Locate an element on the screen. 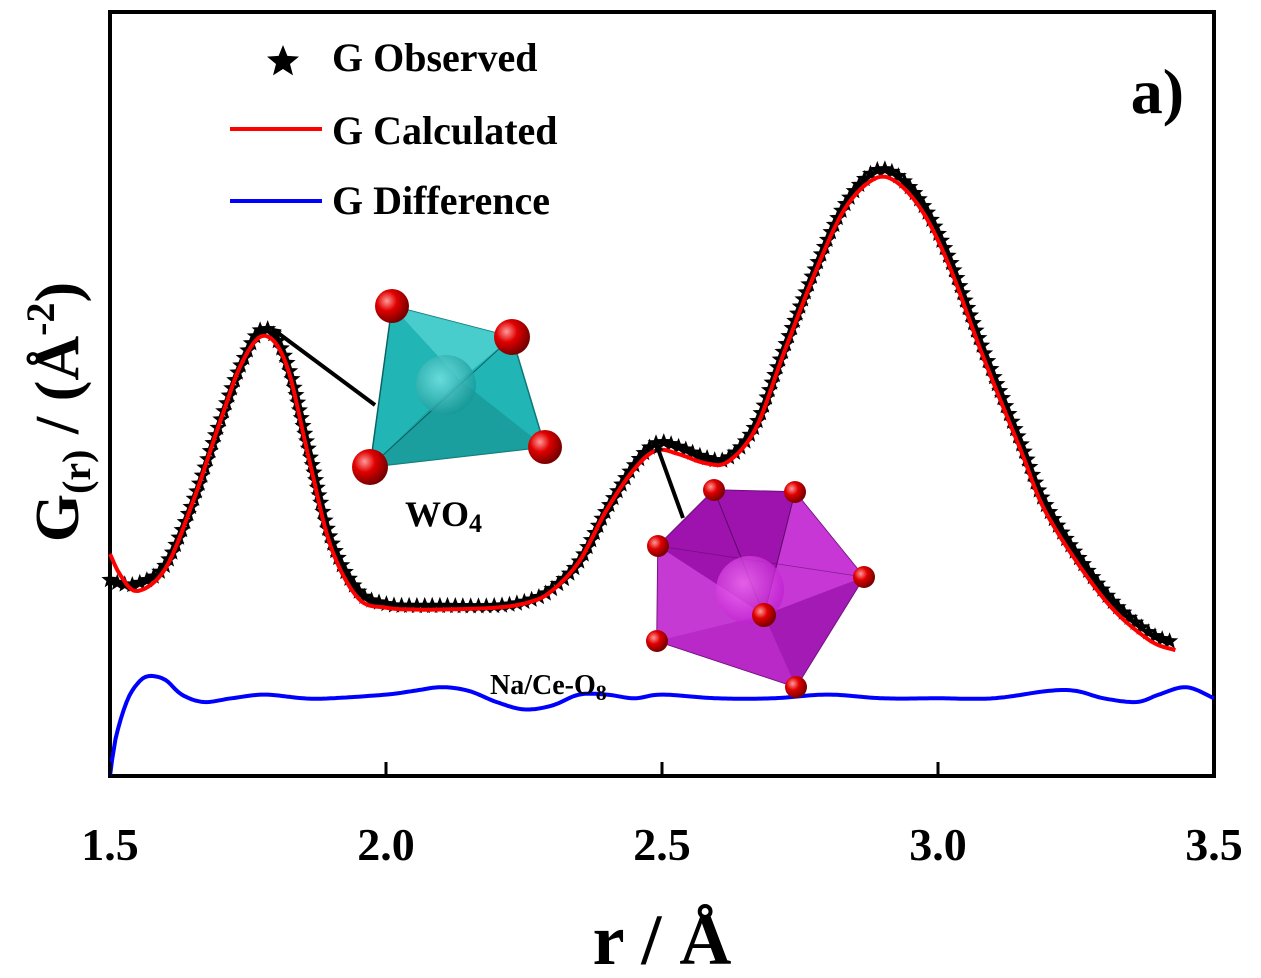 Image resolution: width=1261 pixels, height=978 pixels. wo4-label: WO4 is located at coordinates (443, 516).